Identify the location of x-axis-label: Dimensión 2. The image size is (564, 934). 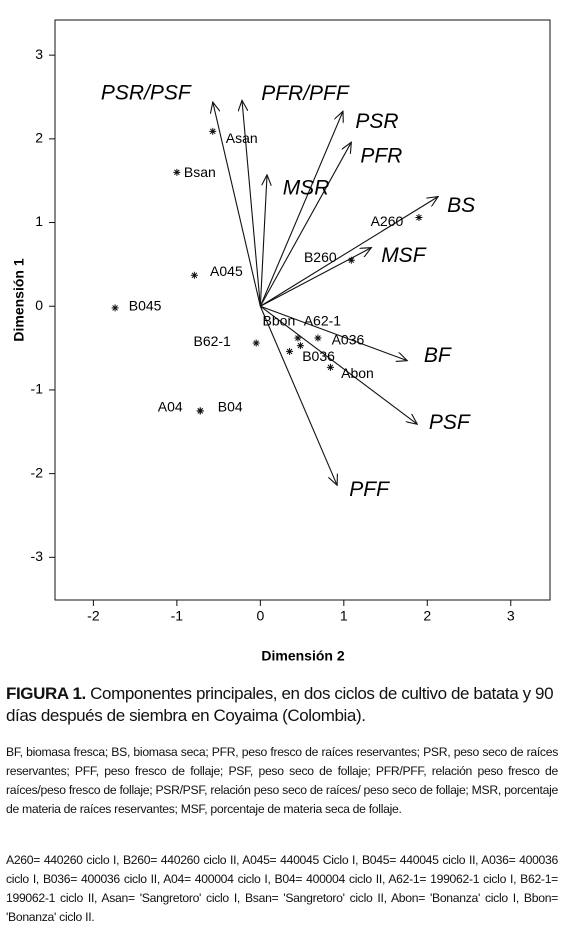
(302, 656).